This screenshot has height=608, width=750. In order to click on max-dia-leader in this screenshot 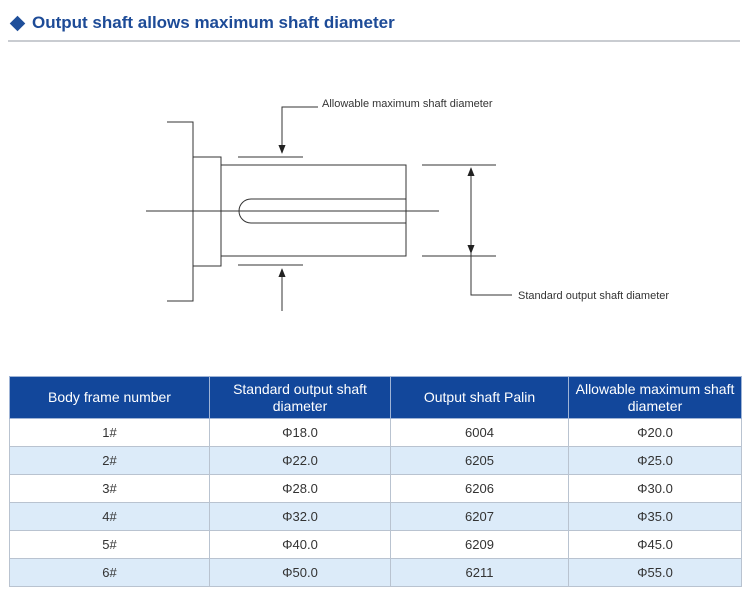, I will do `click(298, 130)`.